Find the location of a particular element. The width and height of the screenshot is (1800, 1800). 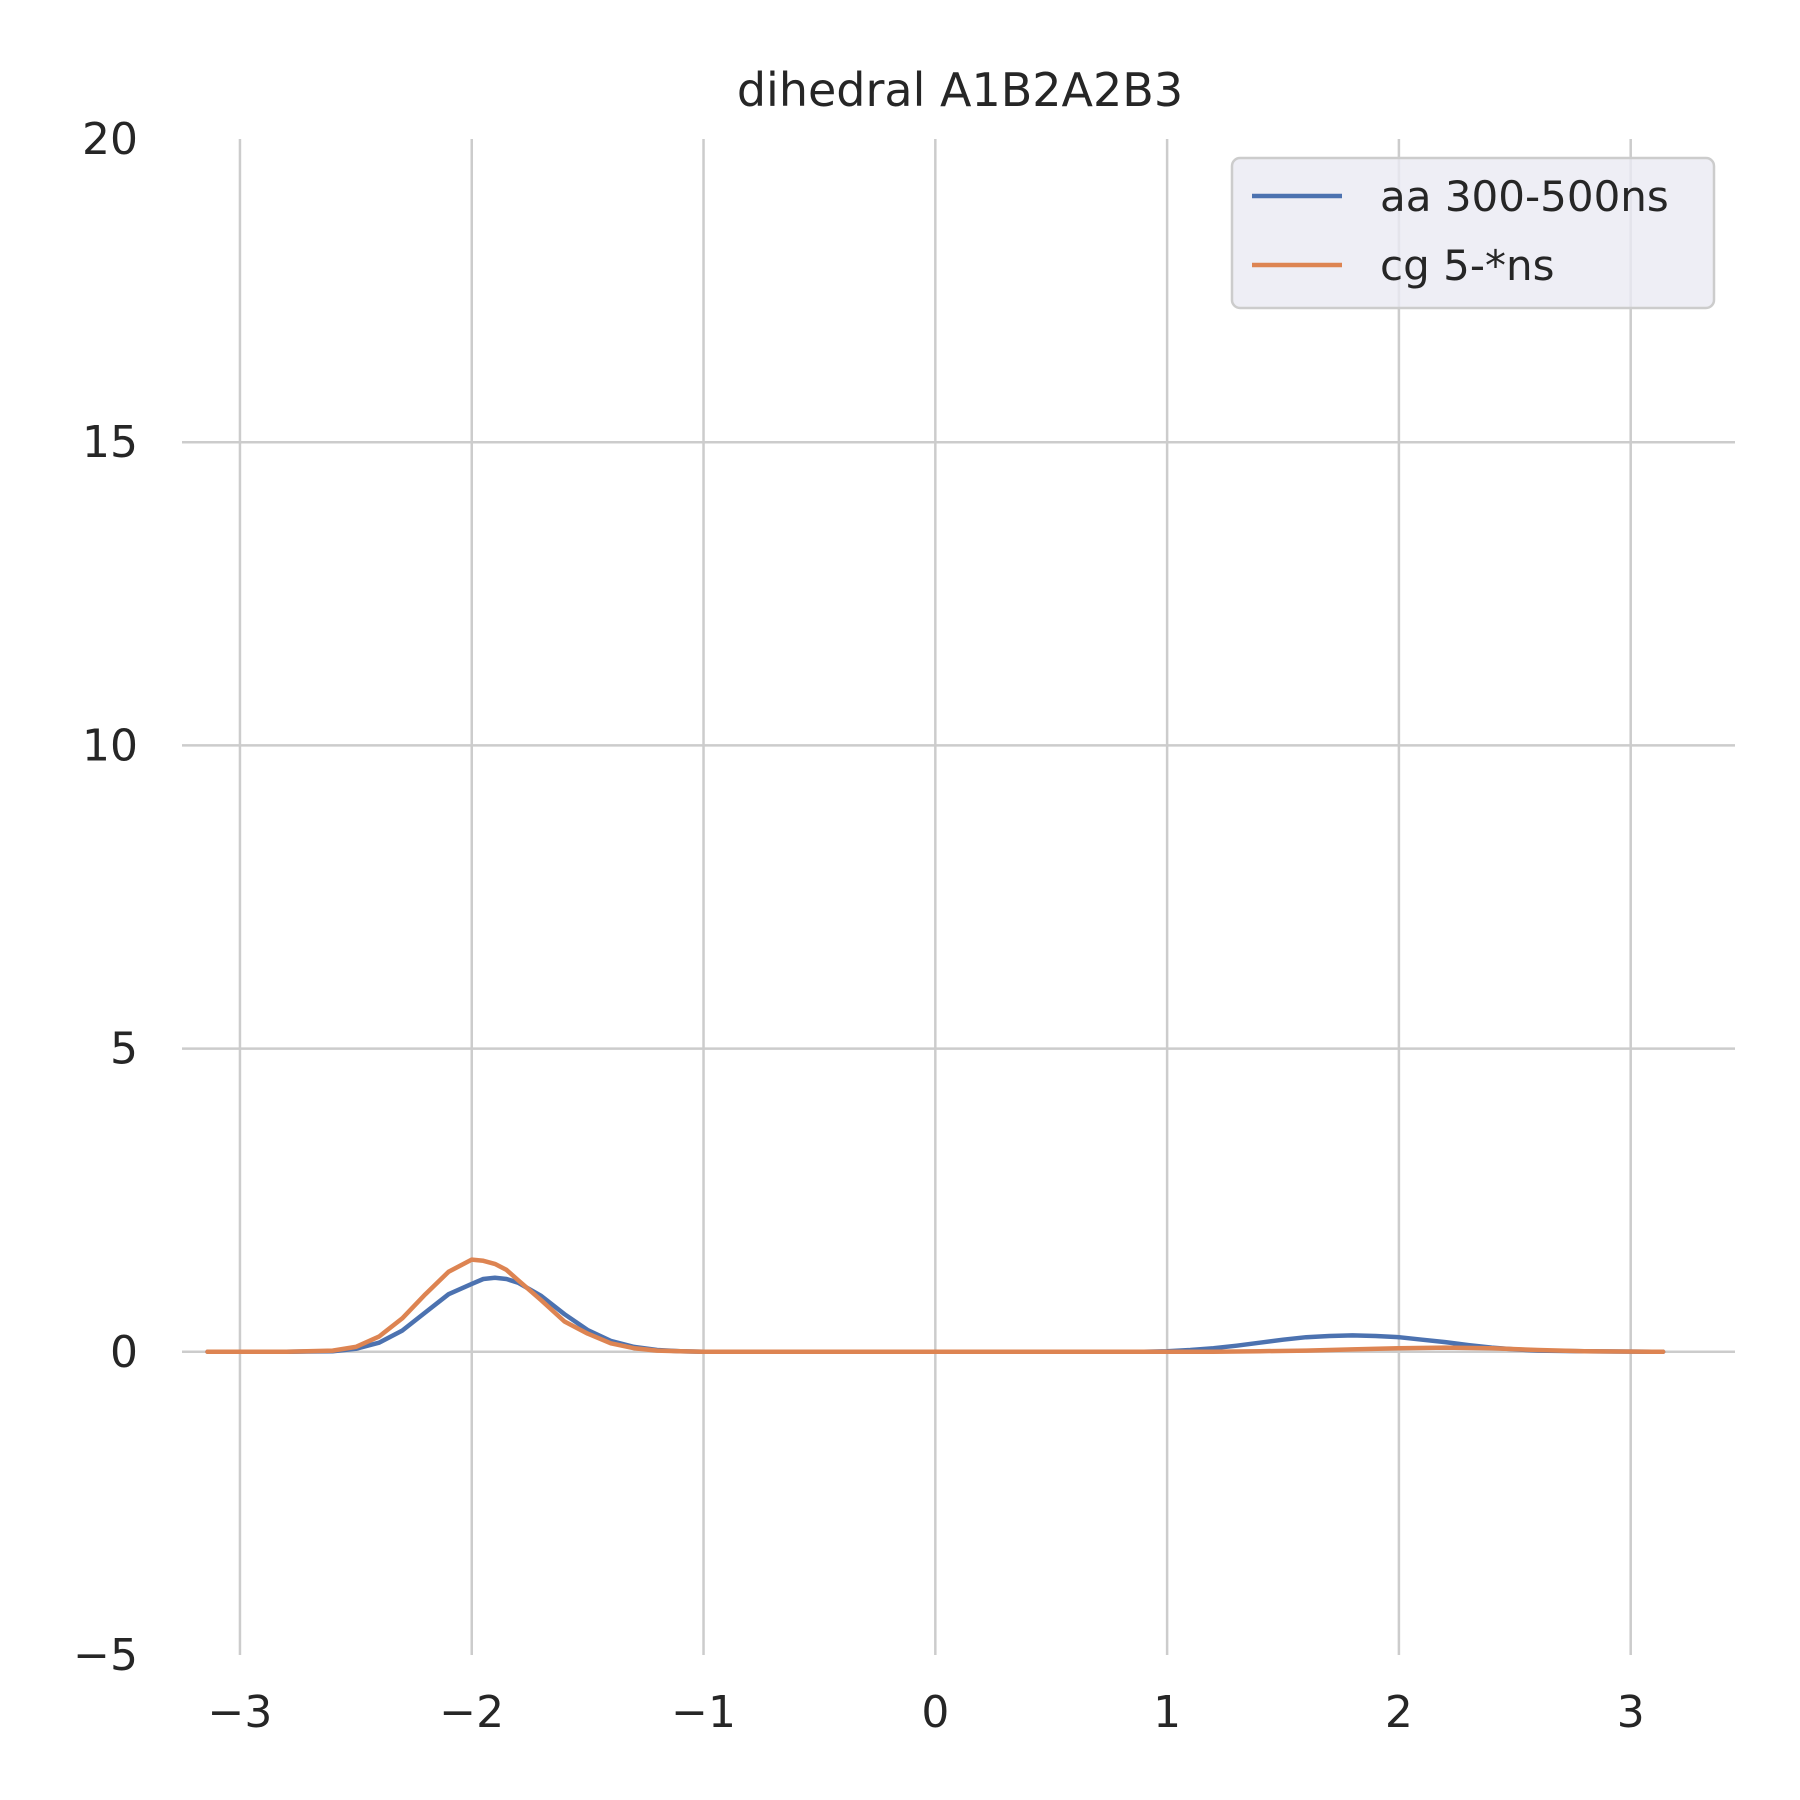

legend-box is located at coordinates (1473, 233).